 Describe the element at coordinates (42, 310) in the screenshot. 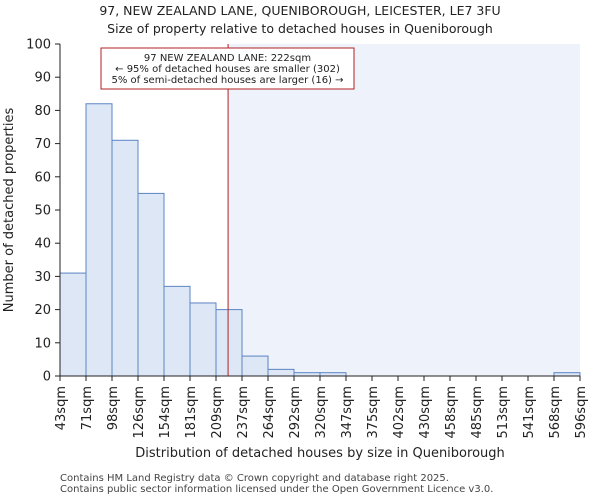

I see `y-tick-label: 20` at that location.